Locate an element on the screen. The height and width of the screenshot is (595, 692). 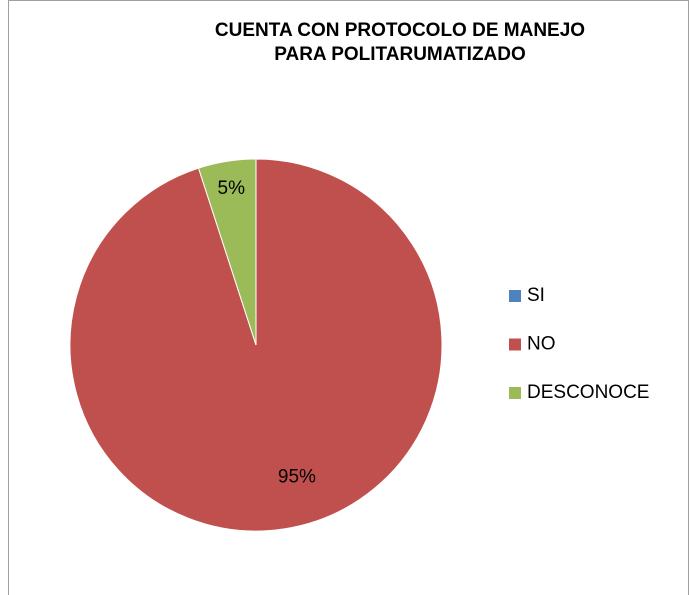
pie-slice is located at coordinates (227, 252).